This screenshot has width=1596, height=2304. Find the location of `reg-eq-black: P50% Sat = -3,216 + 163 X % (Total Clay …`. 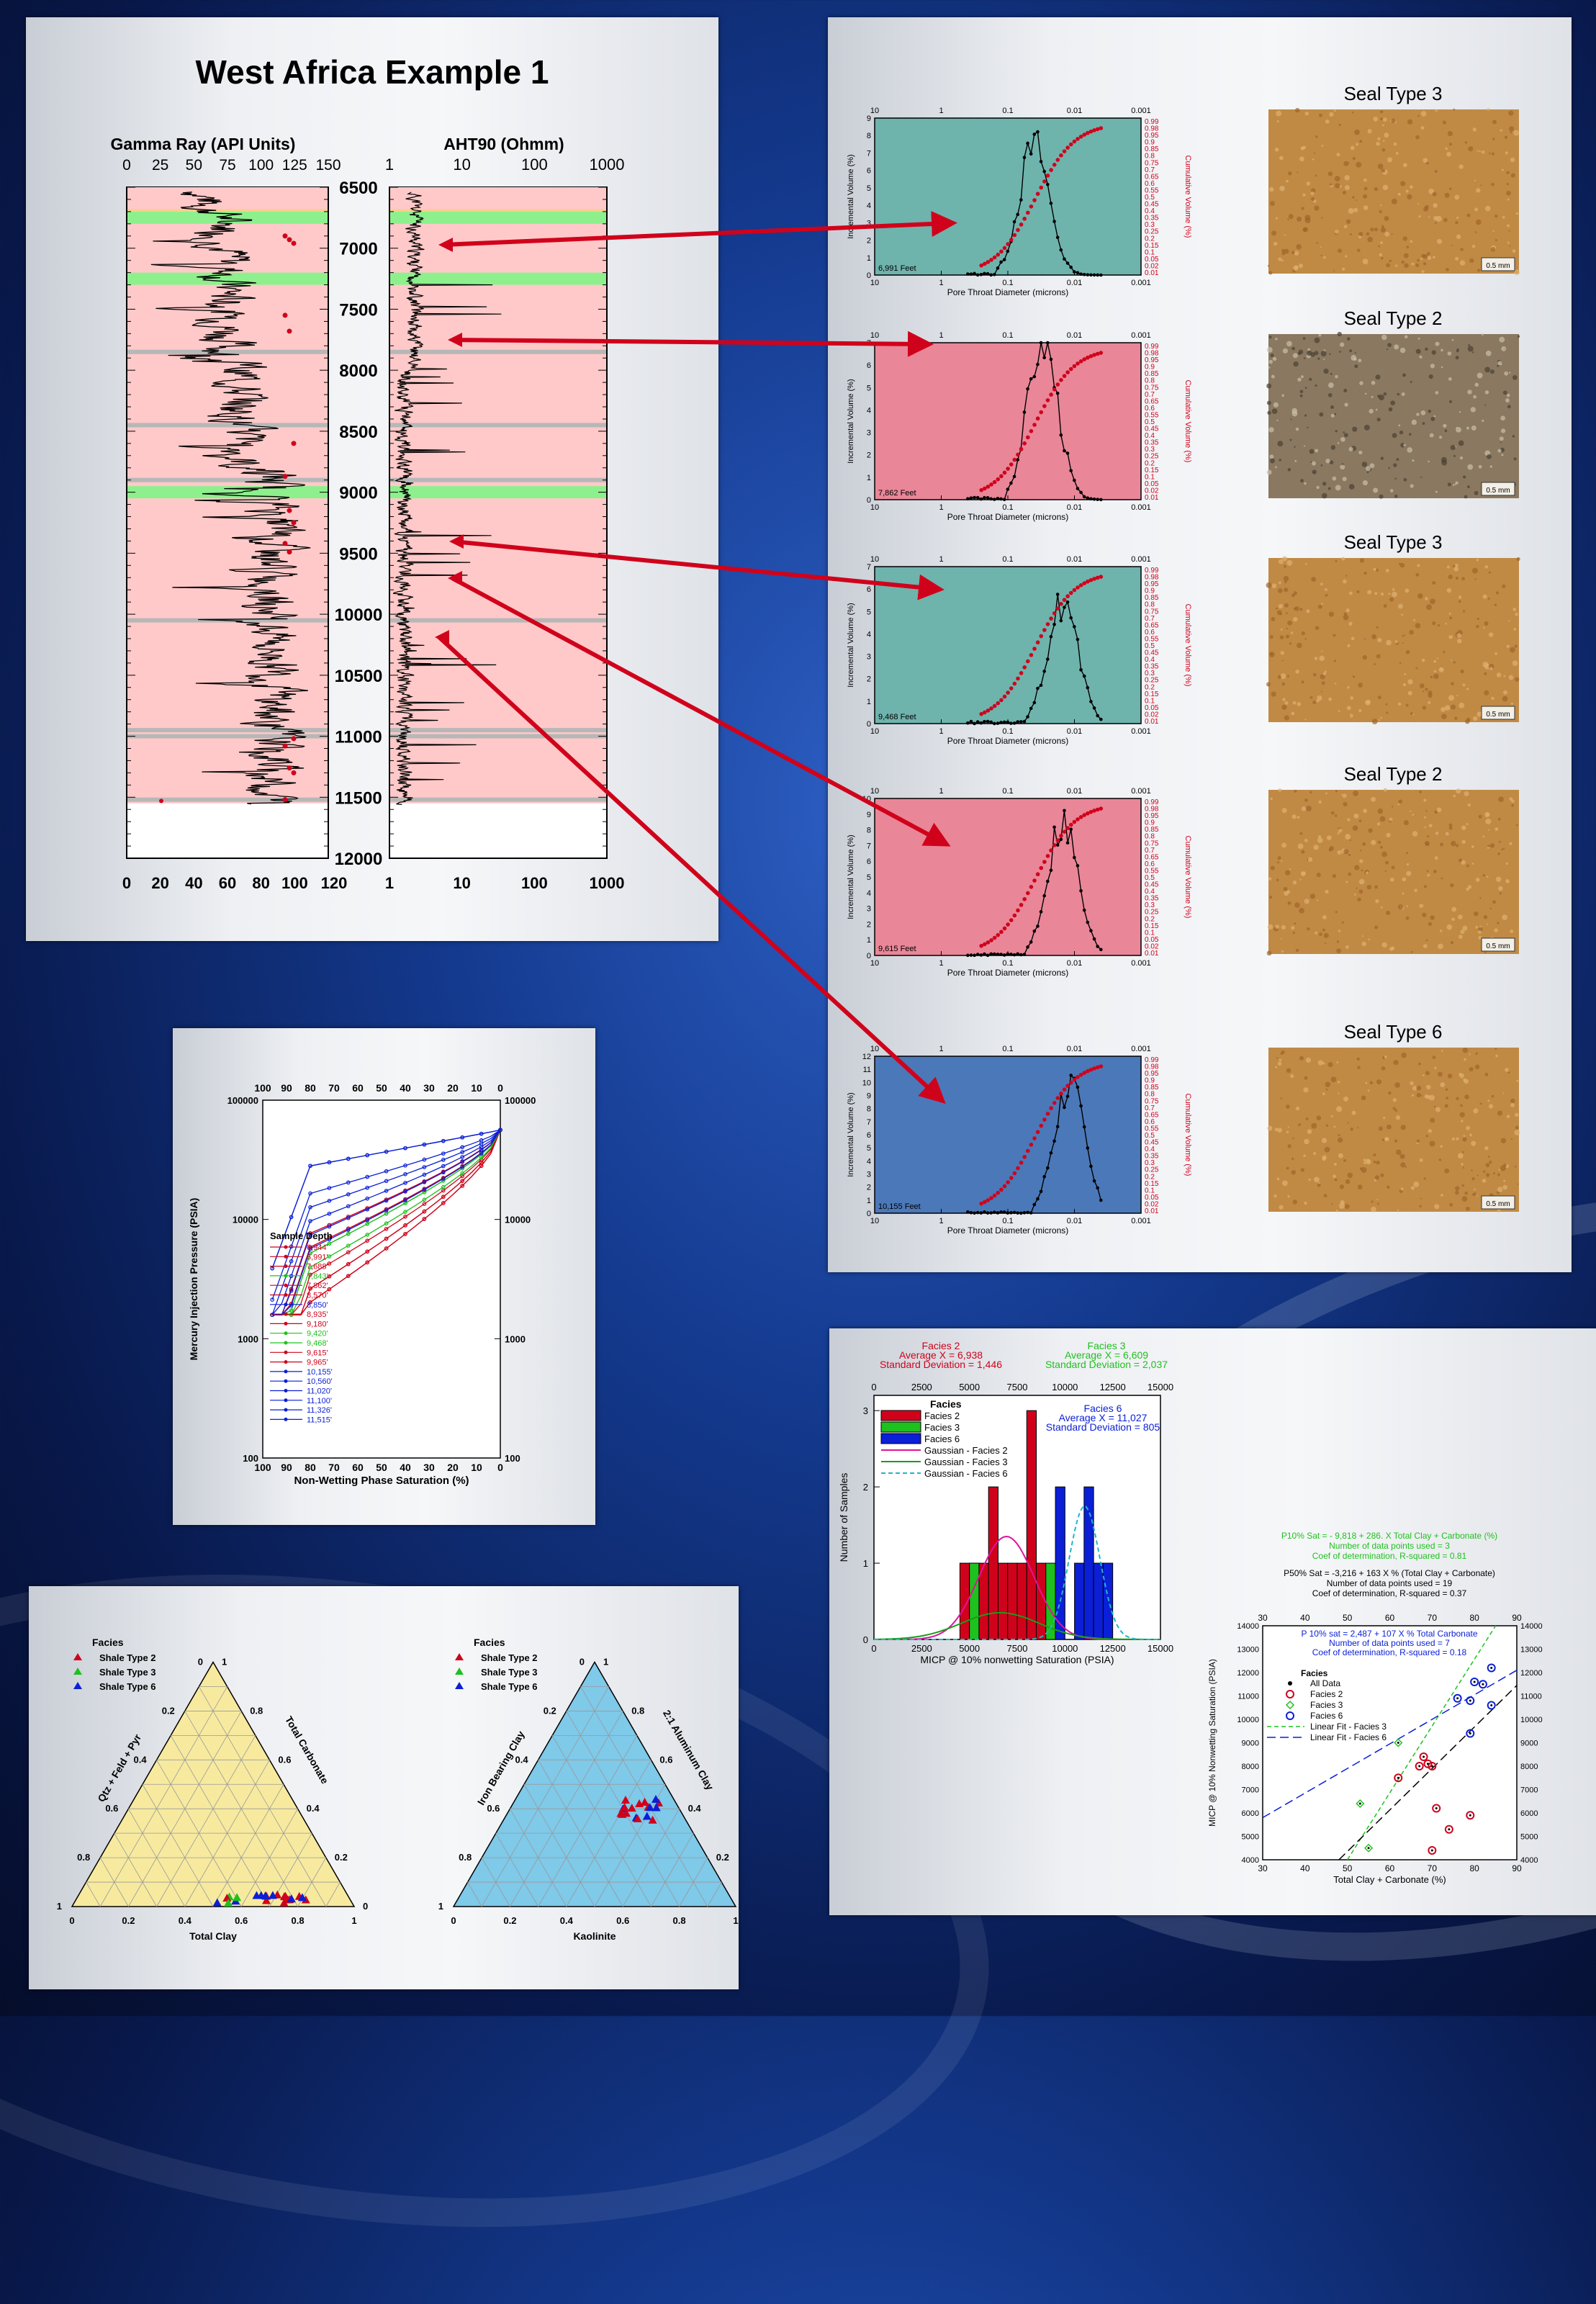

reg-eq-black: P50% Sat = -3,216 + 163 X % (Total Clay … is located at coordinates (1389, 1573).